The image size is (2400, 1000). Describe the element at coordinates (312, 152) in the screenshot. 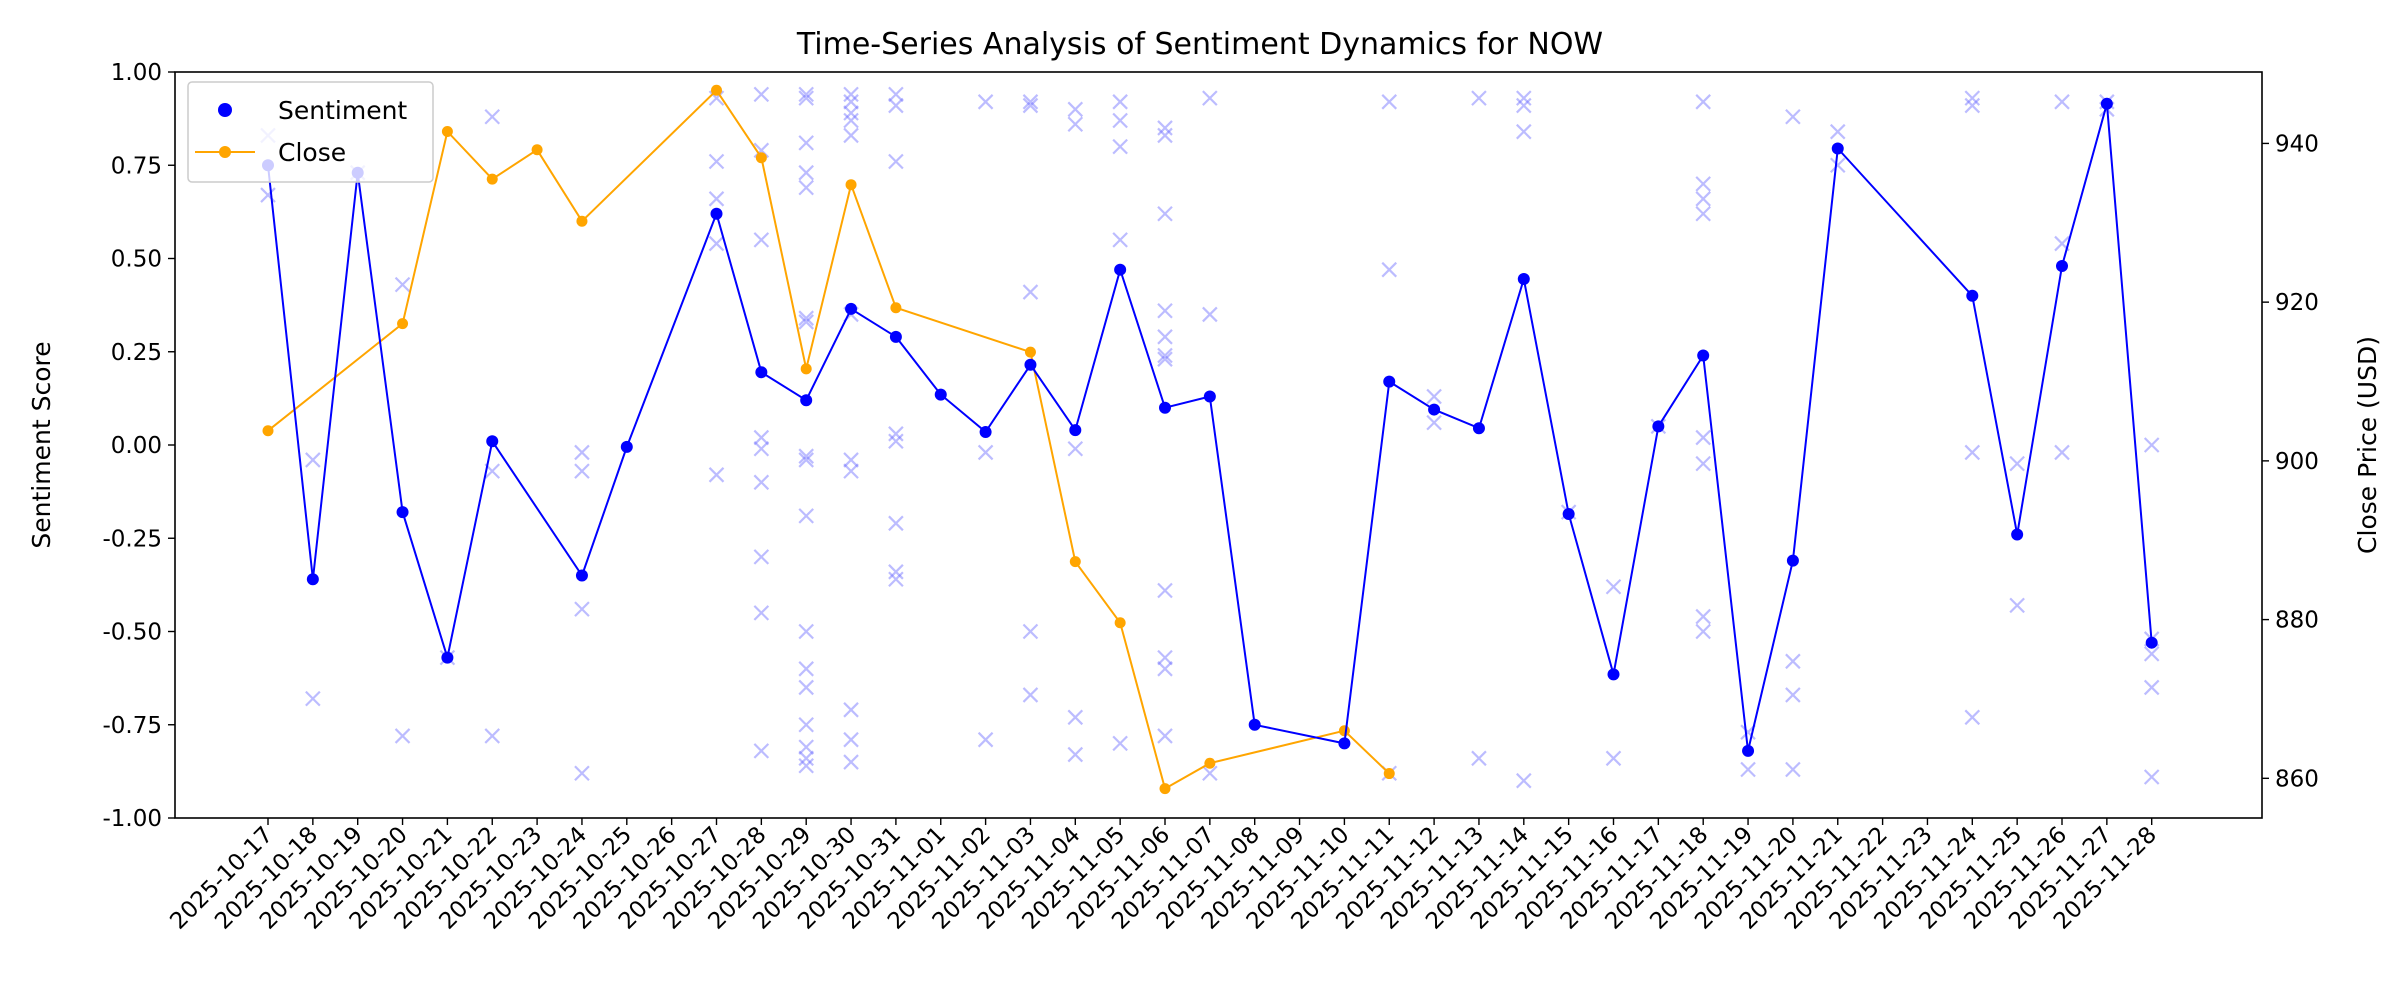

I see `legend-close-label: Close` at that location.